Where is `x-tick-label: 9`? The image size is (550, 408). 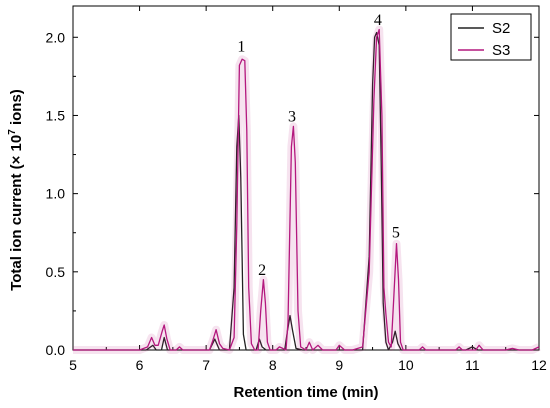
x-tick-label: 9 is located at coordinates (339, 365).